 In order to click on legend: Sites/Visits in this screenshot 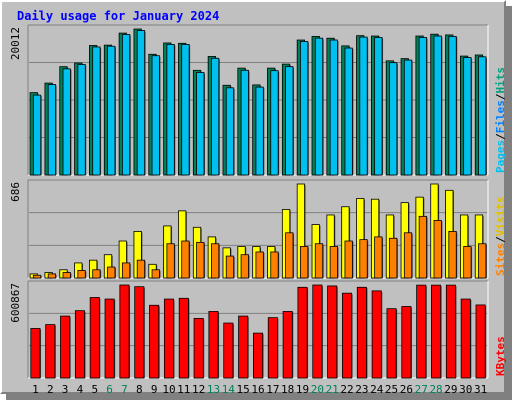, I will do `click(500, 237)`.